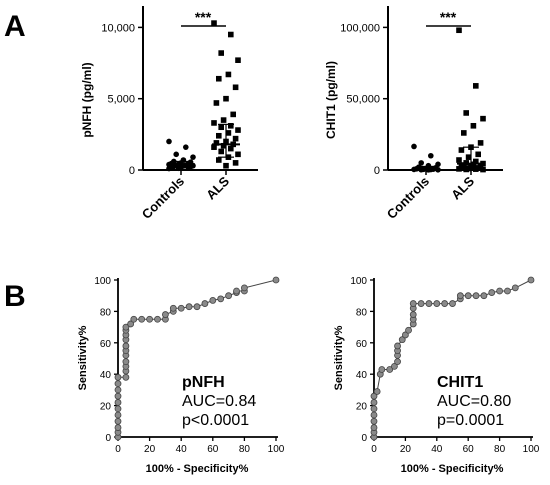  Describe the element at coordinates (474, 401) in the screenshot. I see `auc-label: AUC=0.80` at that location.